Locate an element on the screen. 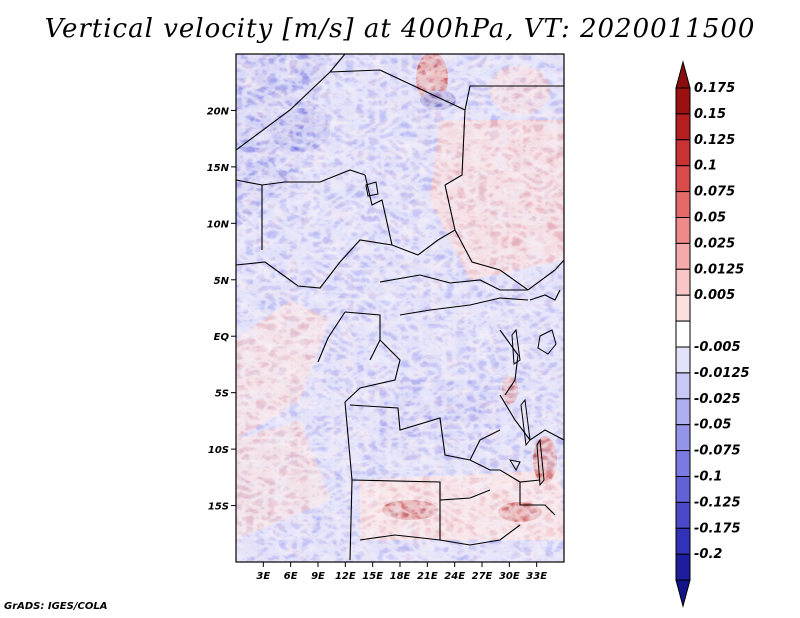 The width and height of the screenshot is (800, 618). colorbar-label: -0.025 is located at coordinates (717, 399).